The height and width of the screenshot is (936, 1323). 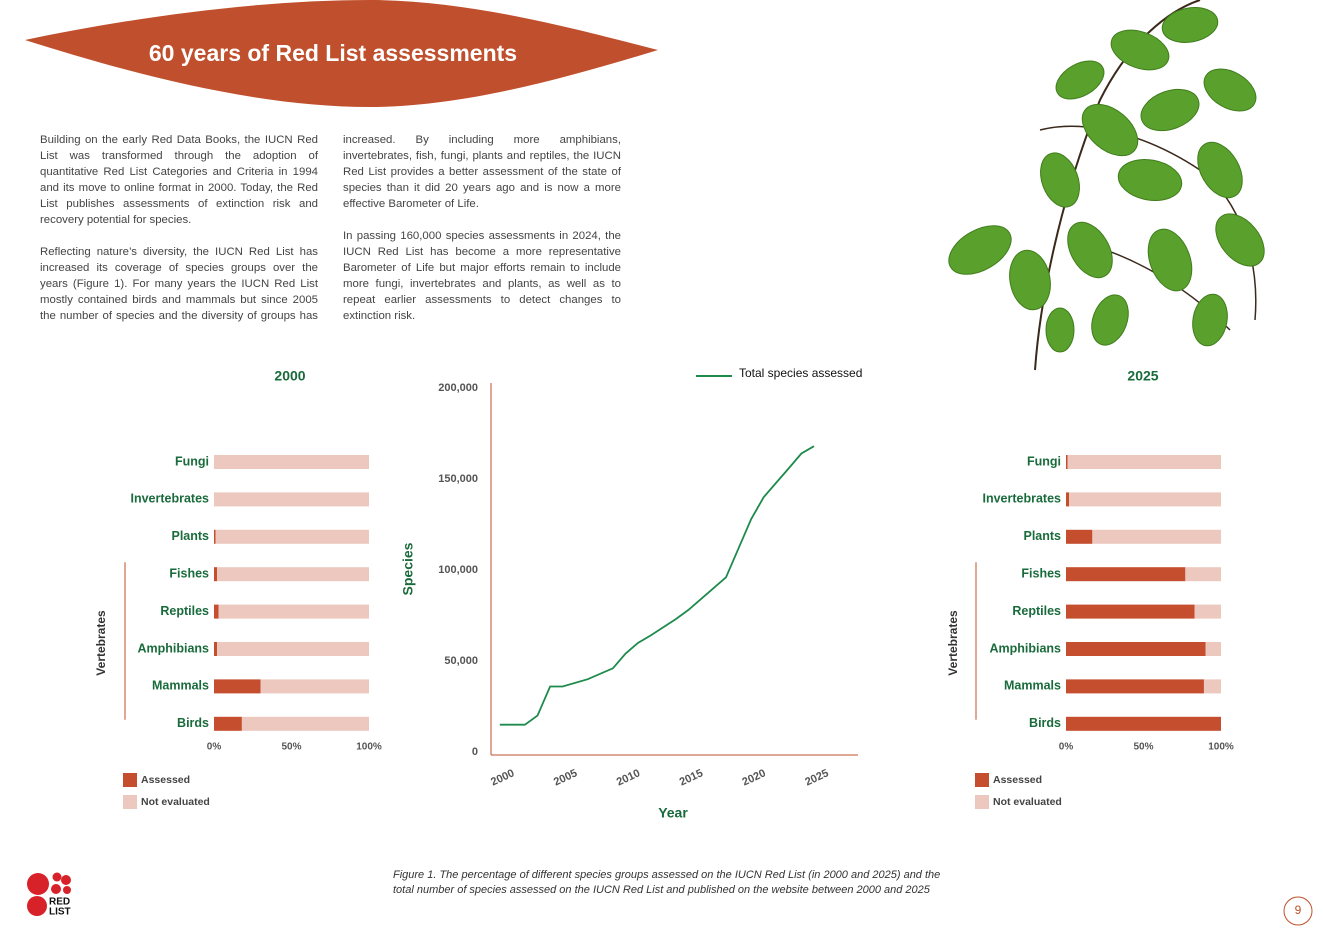 I want to click on y-axis-title: Species, so click(x=408, y=568).